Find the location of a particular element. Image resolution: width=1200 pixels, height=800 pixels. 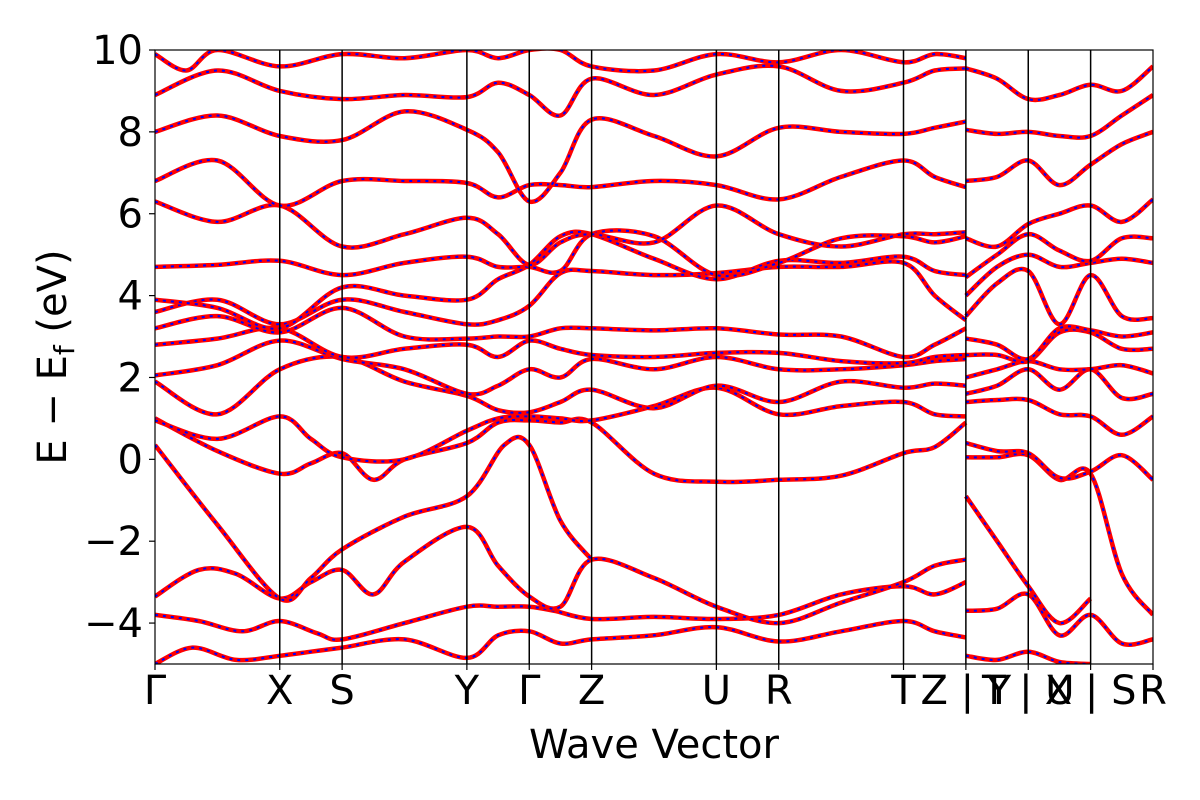

band-9-dashed is located at coordinates (561, 332).